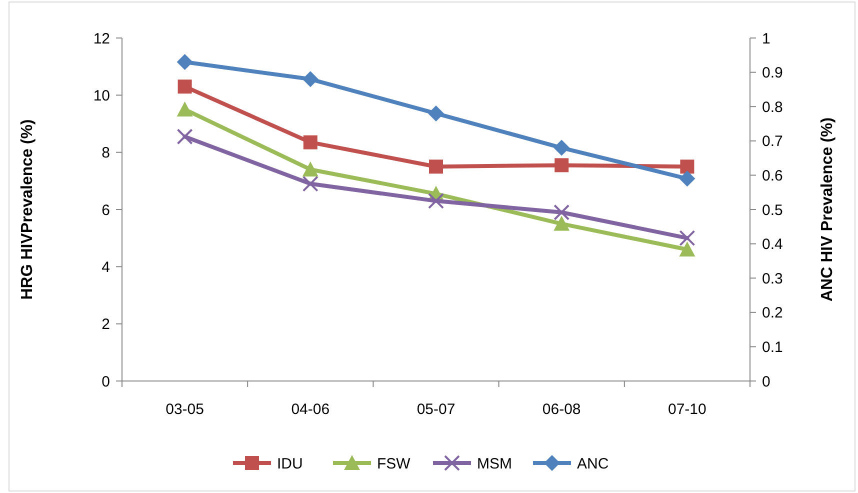 This screenshot has width=858, height=493. I want to click on legend-label: ANC, so click(593, 463).